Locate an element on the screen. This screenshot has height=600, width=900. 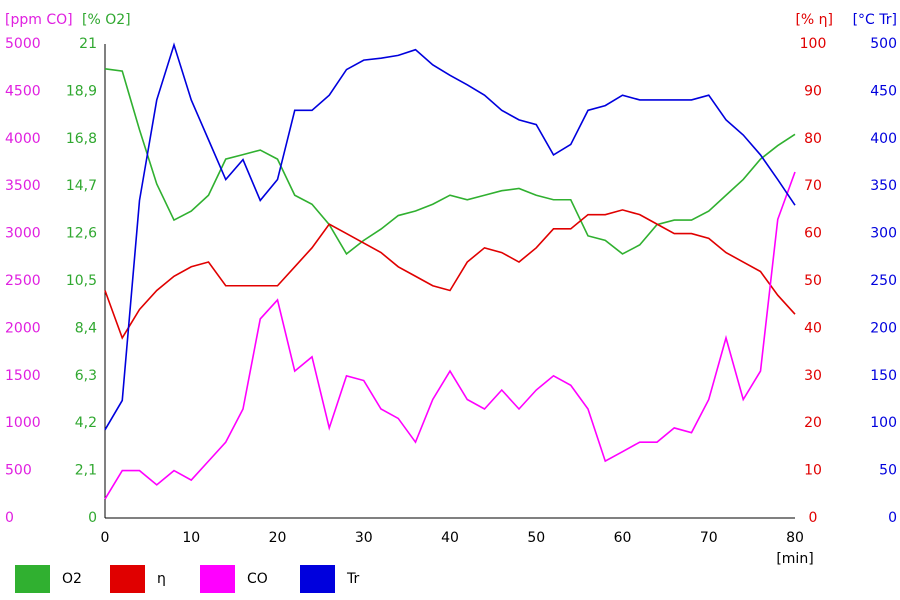
x-tick-label: 60 is located at coordinates (623, 538).